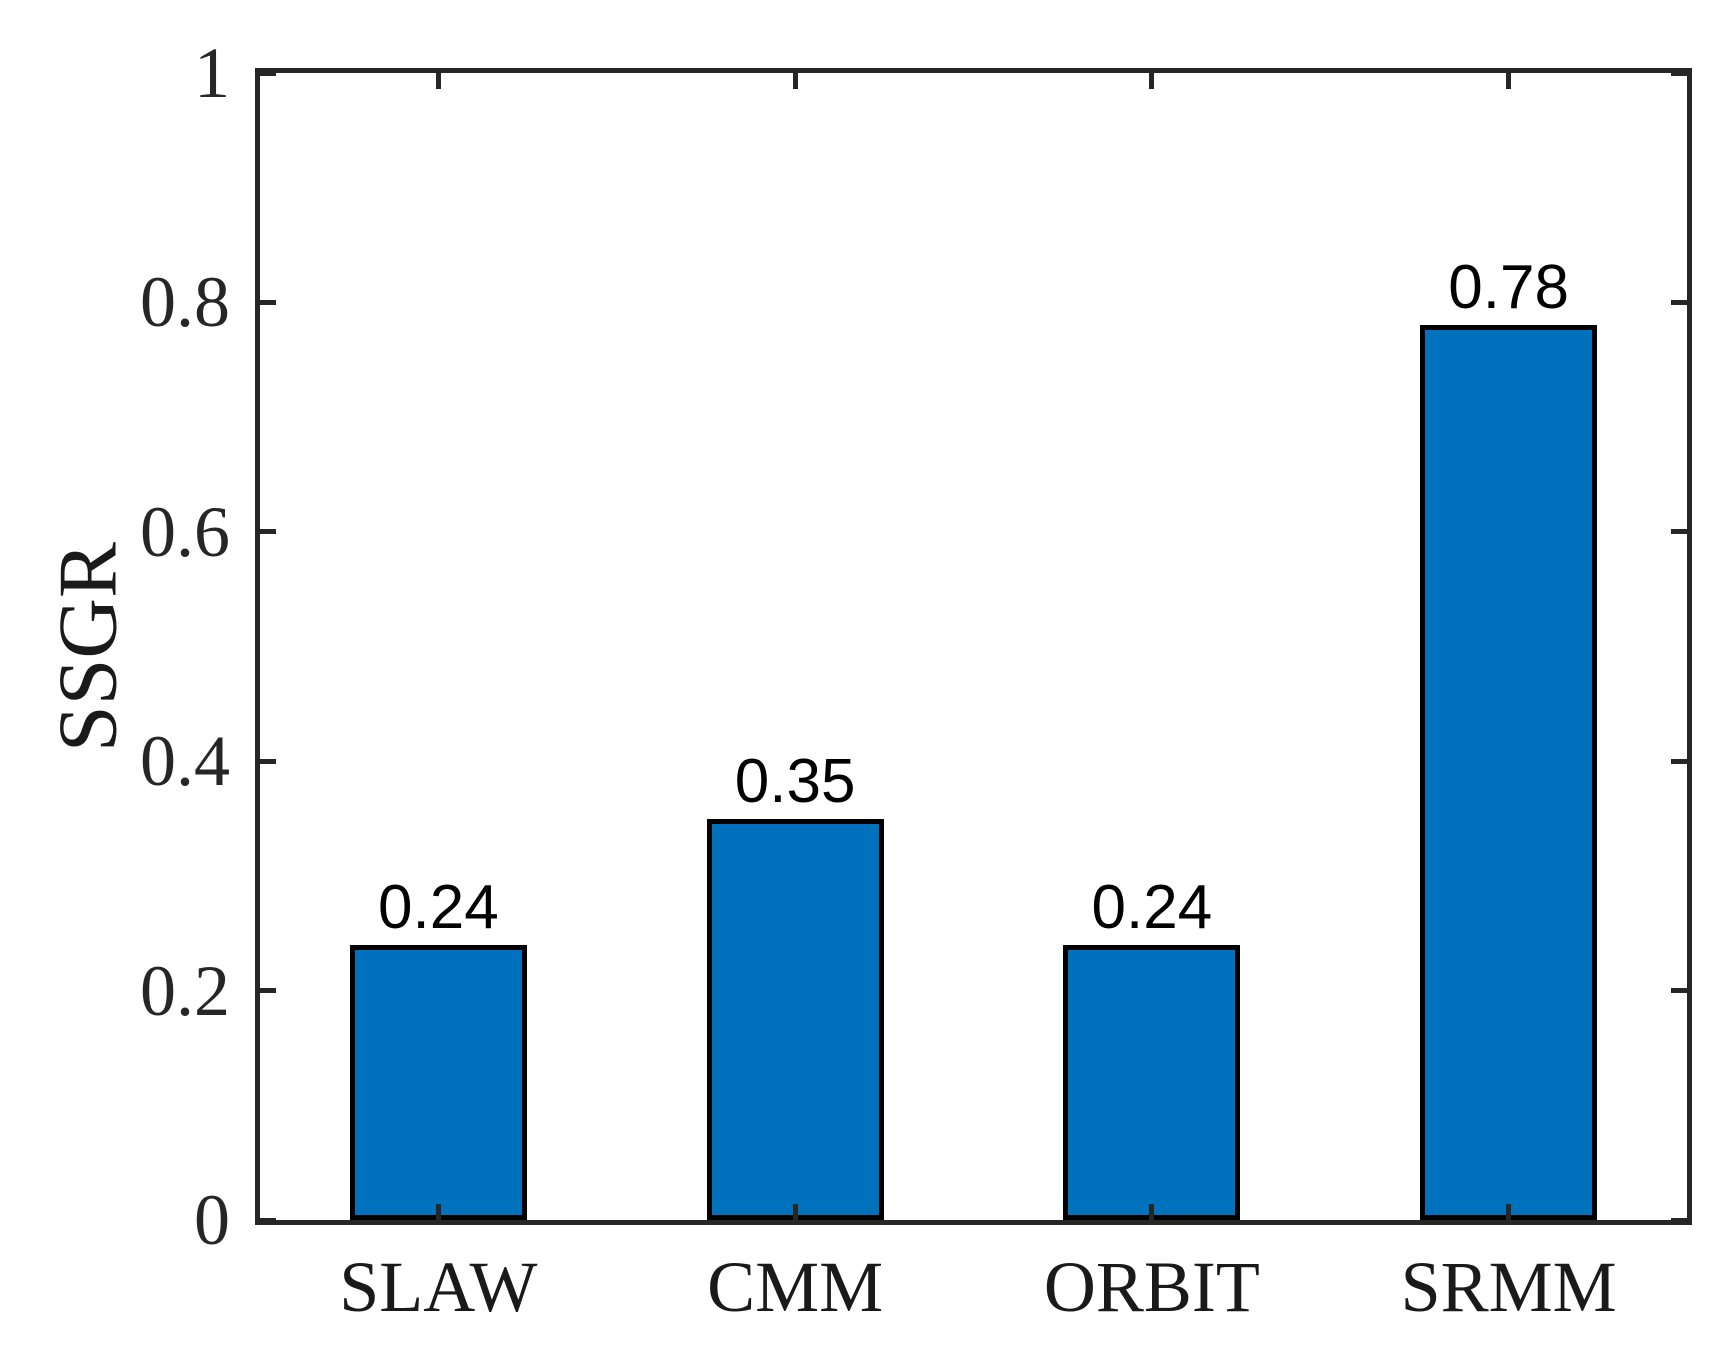 This screenshot has height=1353, width=1731. Describe the element at coordinates (185, 531) in the screenshot. I see `y-tick-label: 0.6` at that location.